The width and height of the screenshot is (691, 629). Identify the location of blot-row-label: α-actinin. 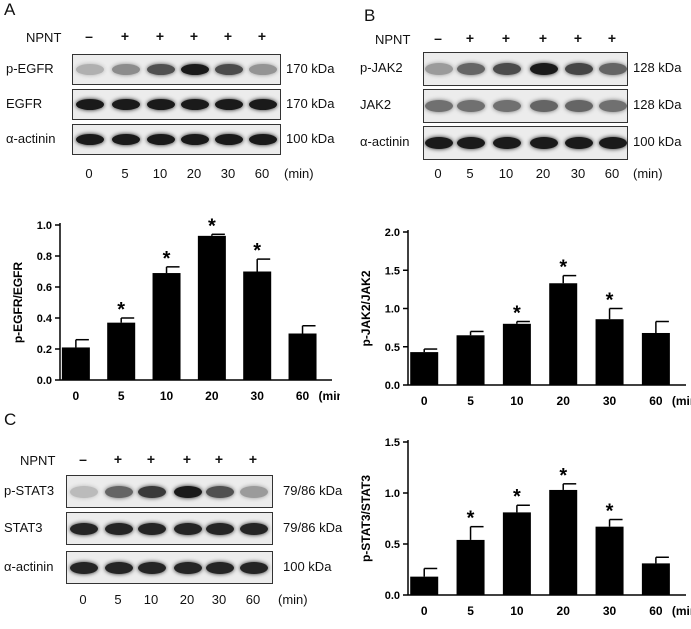
(29, 566).